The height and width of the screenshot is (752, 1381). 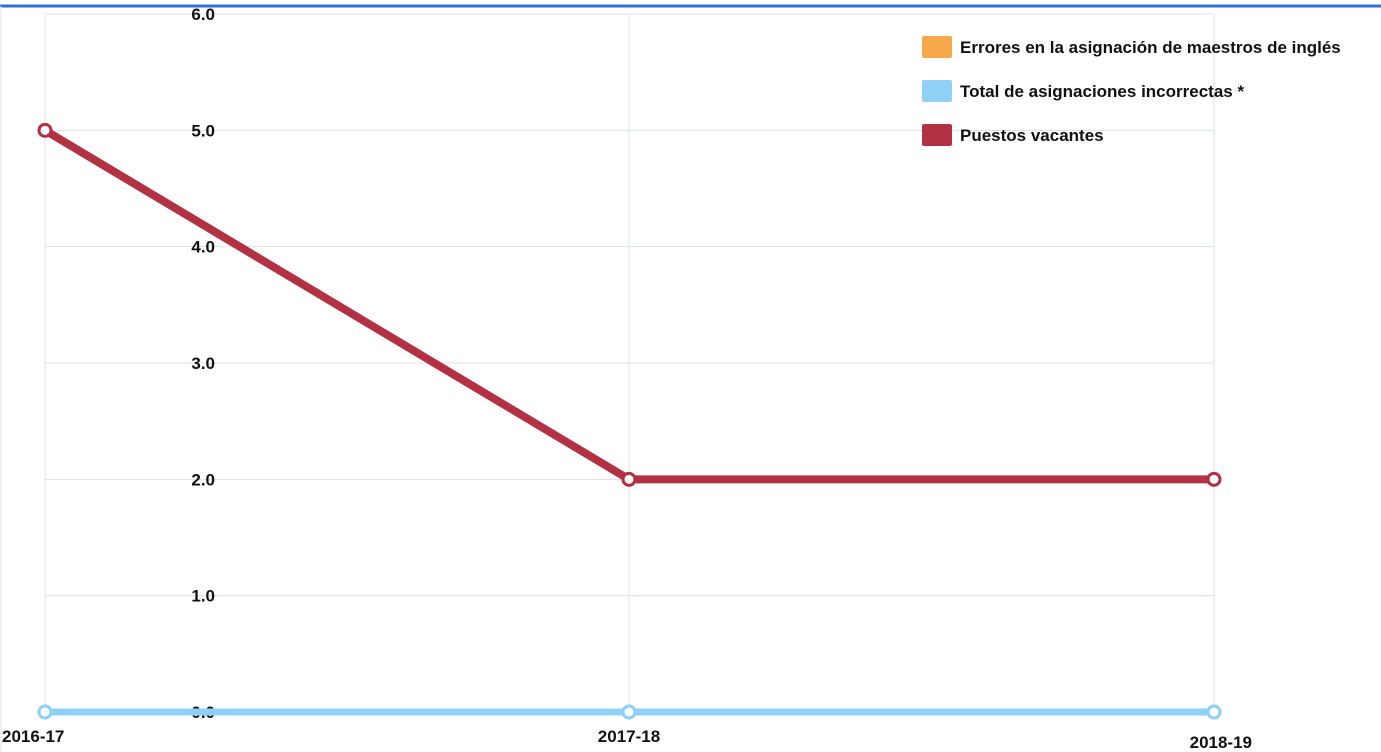 I want to click on x-tick-label-1: 2017-18, so click(x=629, y=736).